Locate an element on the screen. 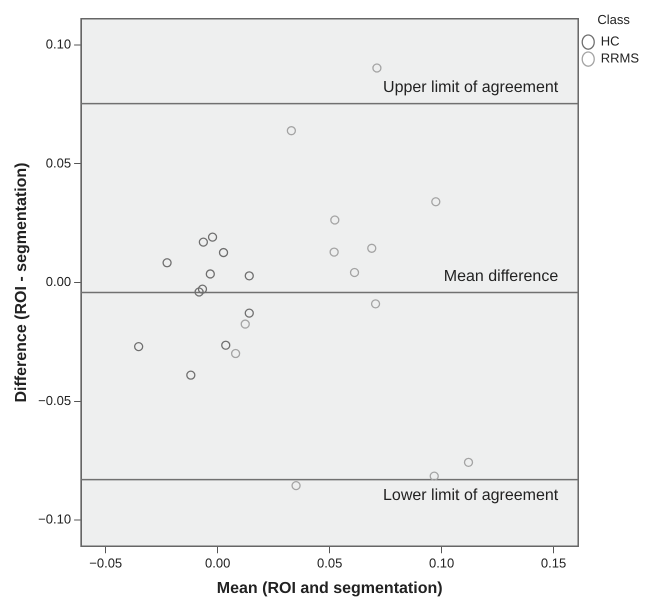  legend-title: Class is located at coordinates (613, 20).